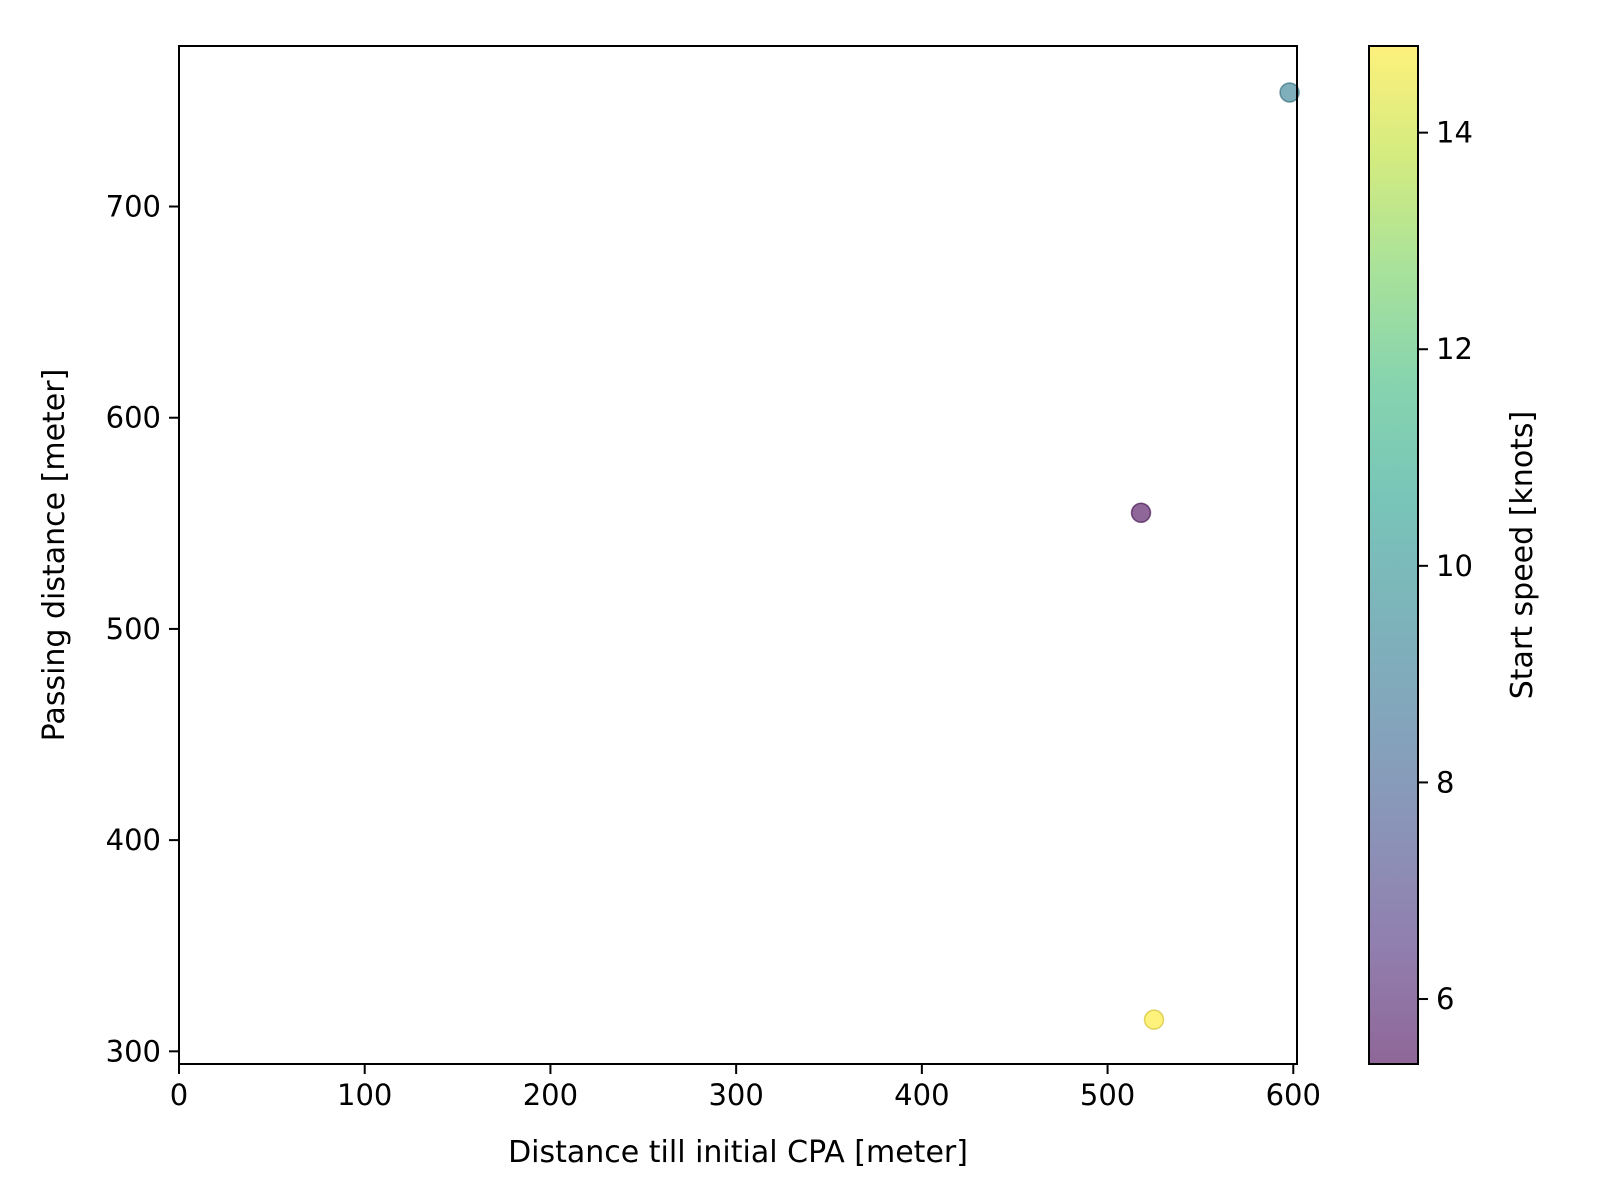  What do you see at coordinates (921, 1095) in the screenshot?
I see `x-tick-label: 400` at bounding box center [921, 1095].